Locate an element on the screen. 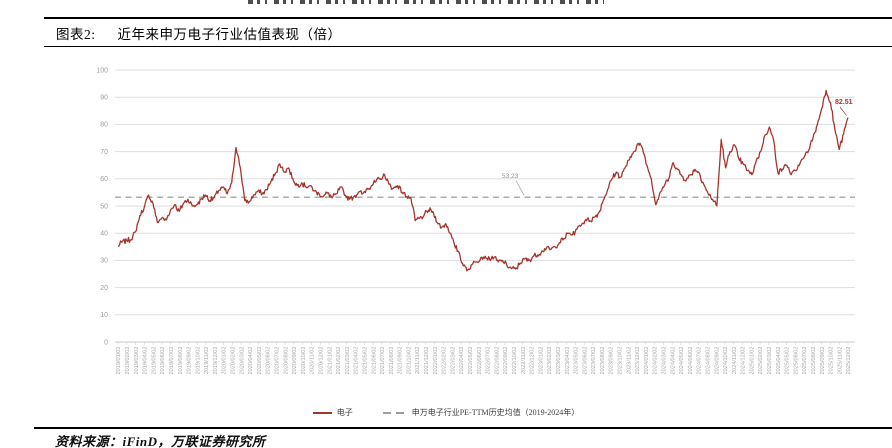 The width and height of the screenshot is (892, 448). svg-text: 2023/05/02 is located at coordinates (577, 361).